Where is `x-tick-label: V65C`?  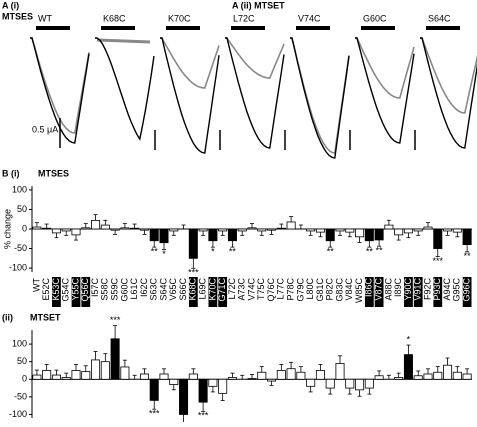
x-tick-label: V65C is located at coordinates (173, 289).